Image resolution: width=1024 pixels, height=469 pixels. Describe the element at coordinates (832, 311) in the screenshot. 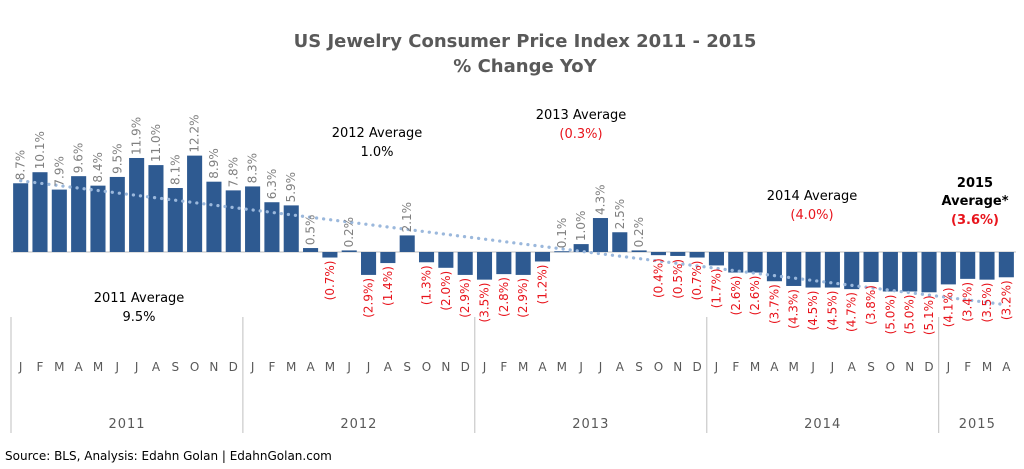

I see `data-label-42: (4.5%)` at that location.